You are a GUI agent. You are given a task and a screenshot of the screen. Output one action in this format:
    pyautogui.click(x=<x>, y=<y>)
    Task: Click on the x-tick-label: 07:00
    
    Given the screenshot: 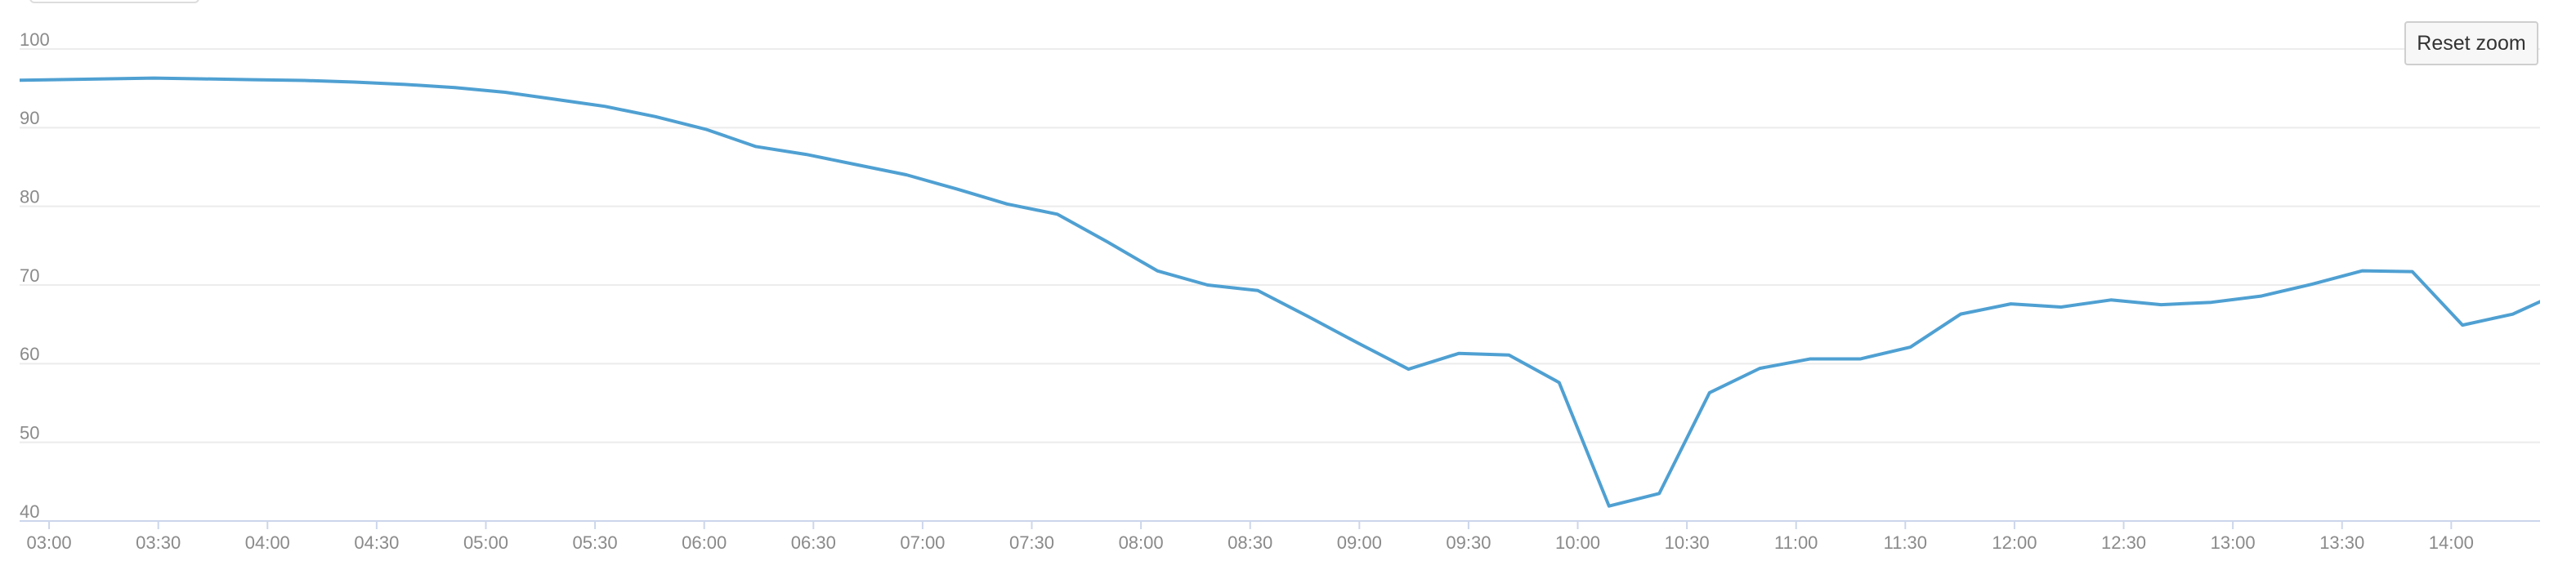 What is the action you would take?
    pyautogui.click(x=922, y=543)
    